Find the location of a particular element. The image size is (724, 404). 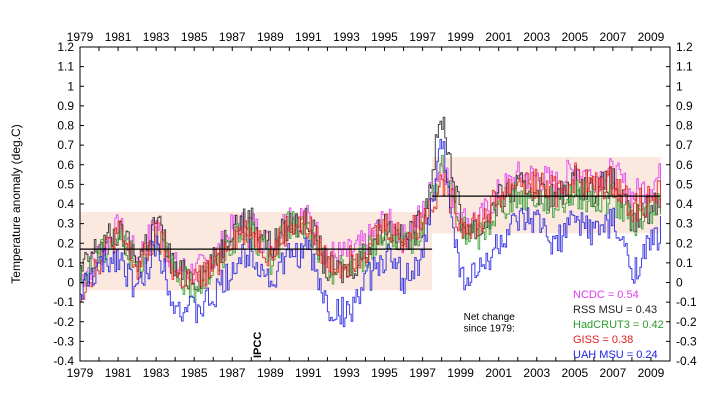

x-tick-label-top: 2003 is located at coordinates (536, 37).